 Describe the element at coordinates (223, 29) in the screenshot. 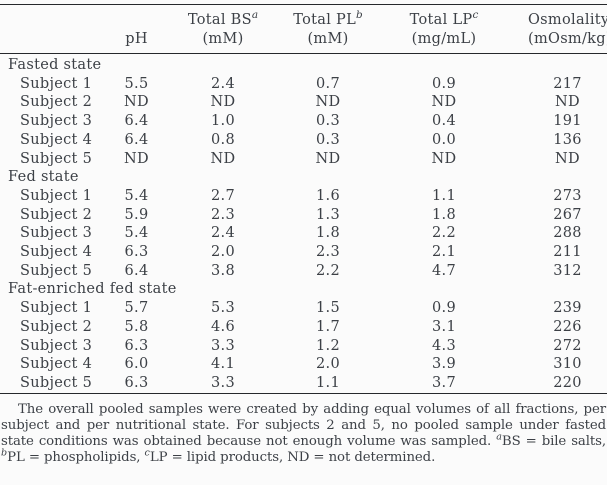

I see `column-header-total-bs: Total BSa (mM)` at that location.